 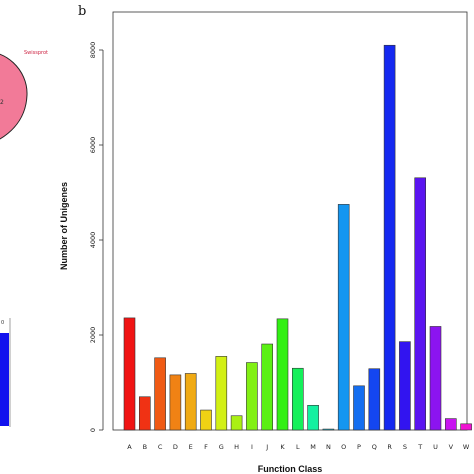 What do you see at coordinates (129, 374) in the screenshot?
I see `bar-A` at bounding box center [129, 374].